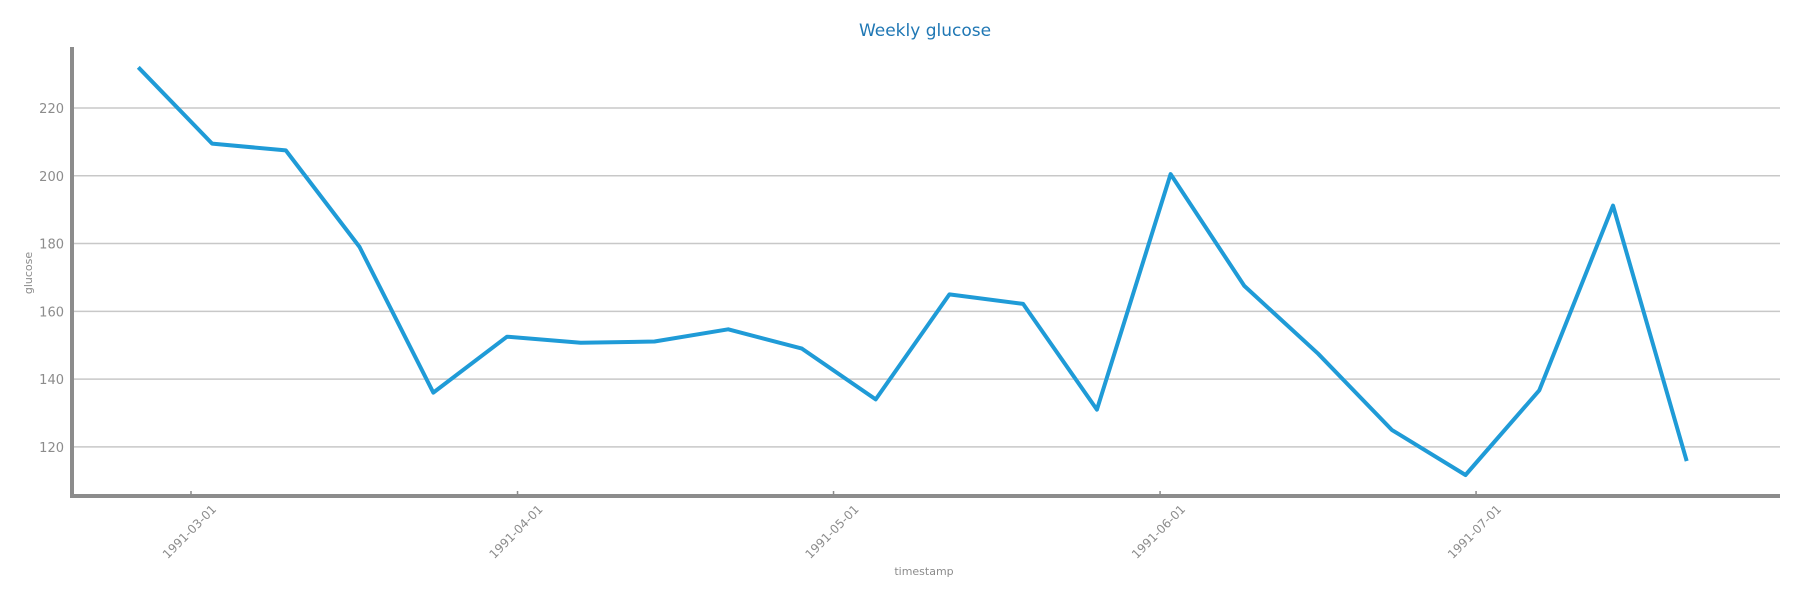 This screenshot has height=600, width=1800. Describe the element at coordinates (51, 279) in the screenshot. I see `y-tick-labels: 120 140 160 180 200 220` at that location.